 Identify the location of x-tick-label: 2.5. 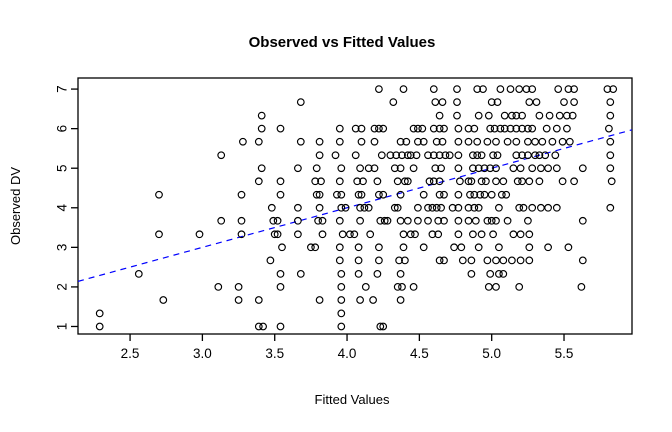
(130, 353).